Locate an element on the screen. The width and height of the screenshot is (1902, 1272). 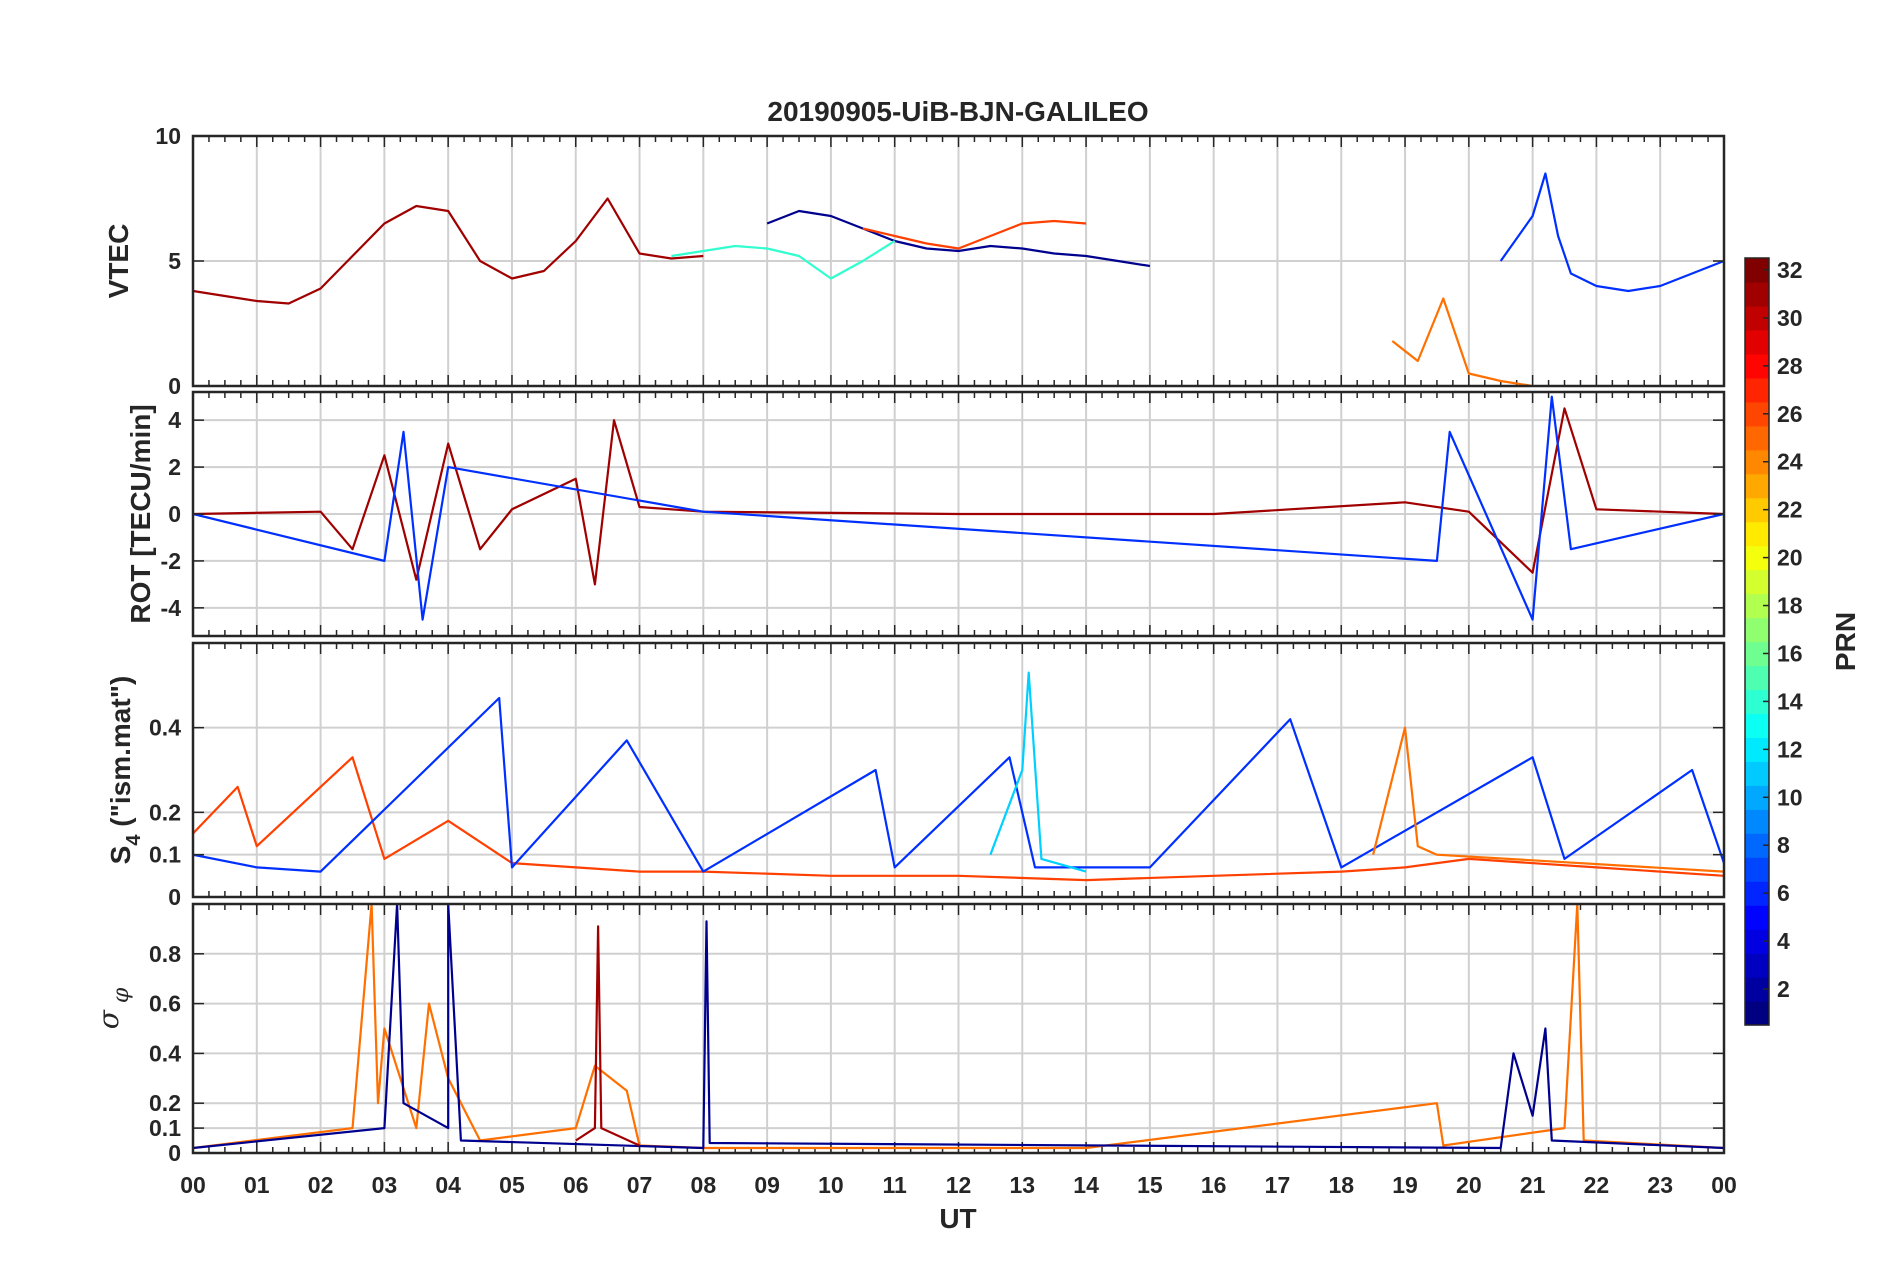
y-label-main: S is located at coordinates (120, 855).